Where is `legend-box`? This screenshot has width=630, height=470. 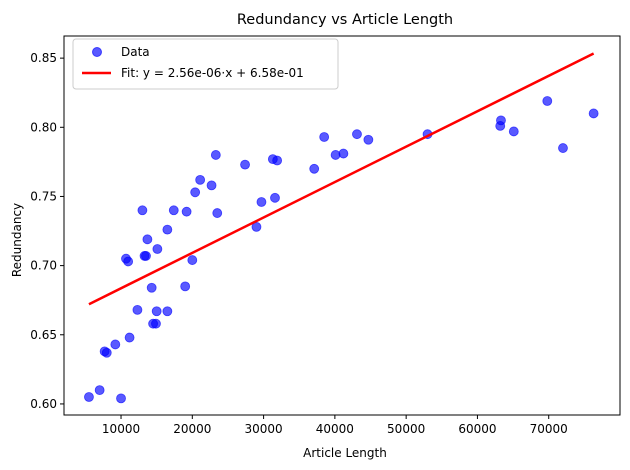 legend-box is located at coordinates (205, 64).